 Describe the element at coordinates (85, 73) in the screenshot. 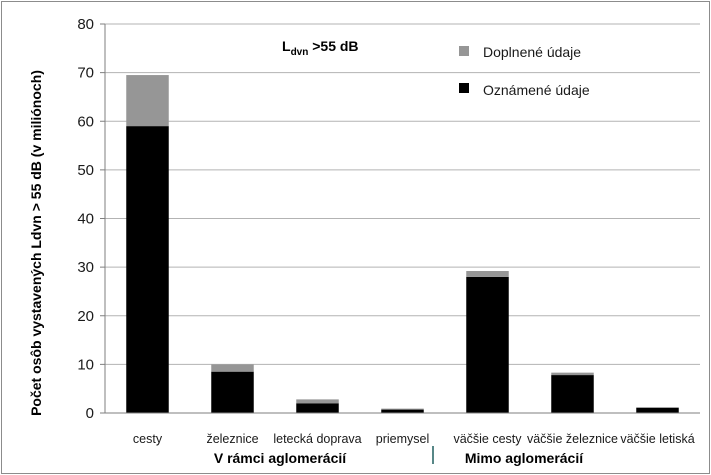

I see `y-tick-label: 70` at that location.